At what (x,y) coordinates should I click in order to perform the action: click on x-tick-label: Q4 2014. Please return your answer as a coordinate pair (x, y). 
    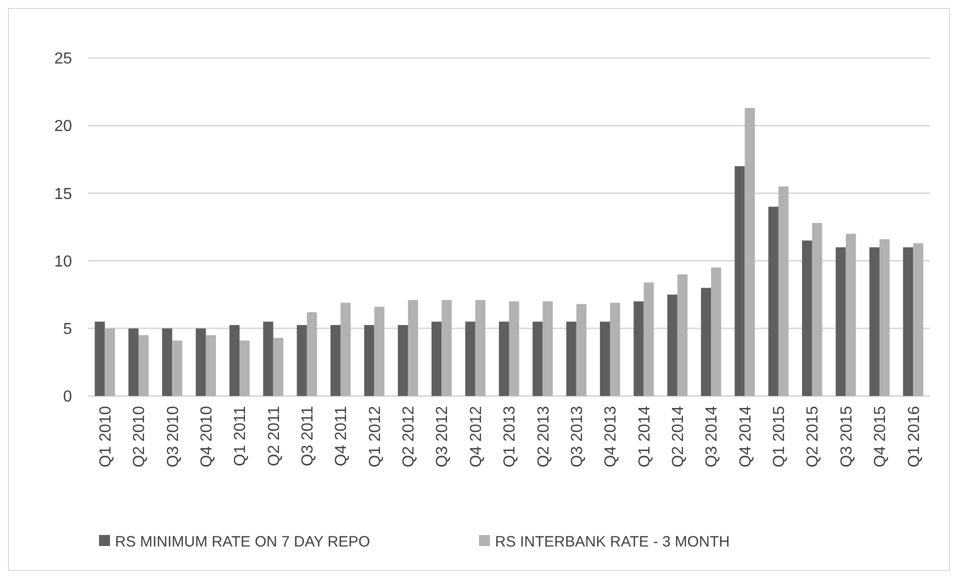
    Looking at the image, I should click on (745, 437).